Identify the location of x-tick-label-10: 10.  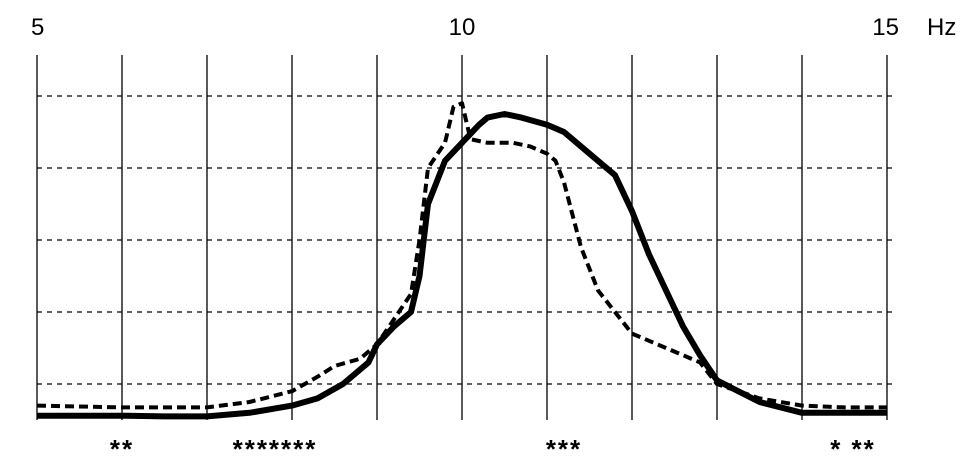
(462, 27).